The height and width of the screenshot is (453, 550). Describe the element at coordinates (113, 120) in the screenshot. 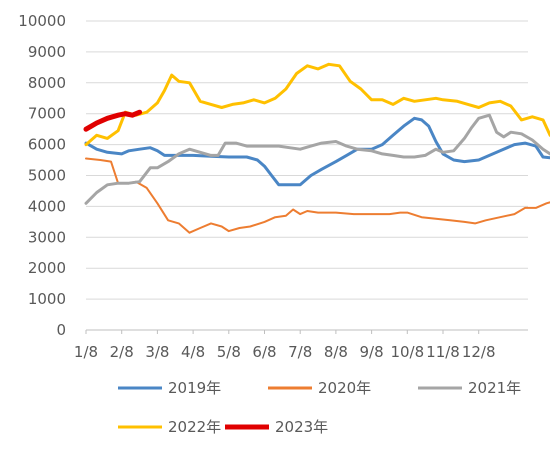

I see `series-line-2023年` at that location.